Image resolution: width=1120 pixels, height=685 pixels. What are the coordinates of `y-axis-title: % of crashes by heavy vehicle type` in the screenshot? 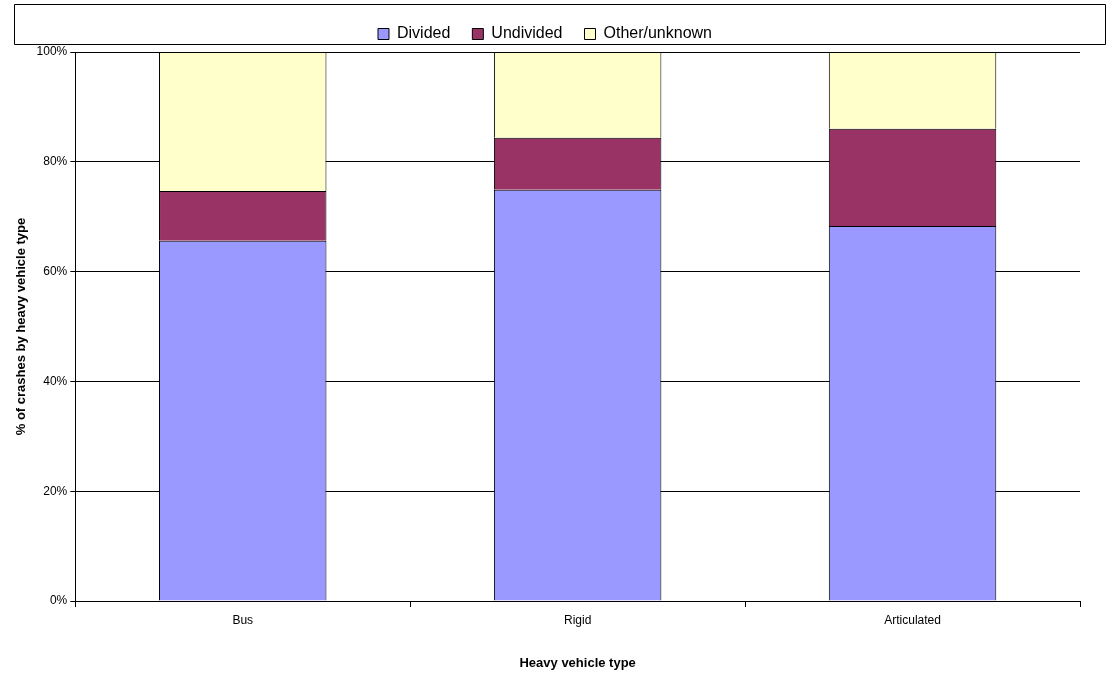 It's located at (21, 326).